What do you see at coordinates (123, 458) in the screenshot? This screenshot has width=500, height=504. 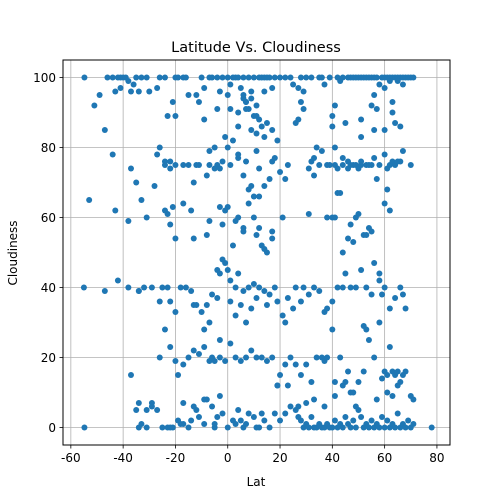 I see `x-tick-label: -40` at bounding box center [123, 458].